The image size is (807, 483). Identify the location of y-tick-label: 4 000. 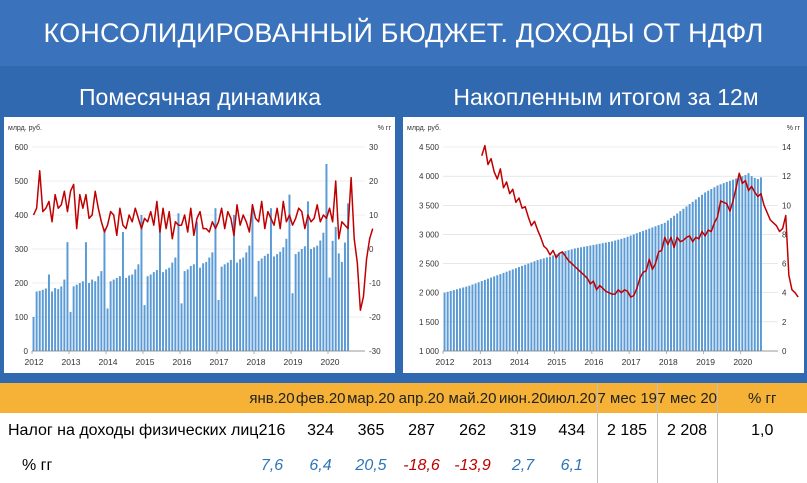
(429, 176).